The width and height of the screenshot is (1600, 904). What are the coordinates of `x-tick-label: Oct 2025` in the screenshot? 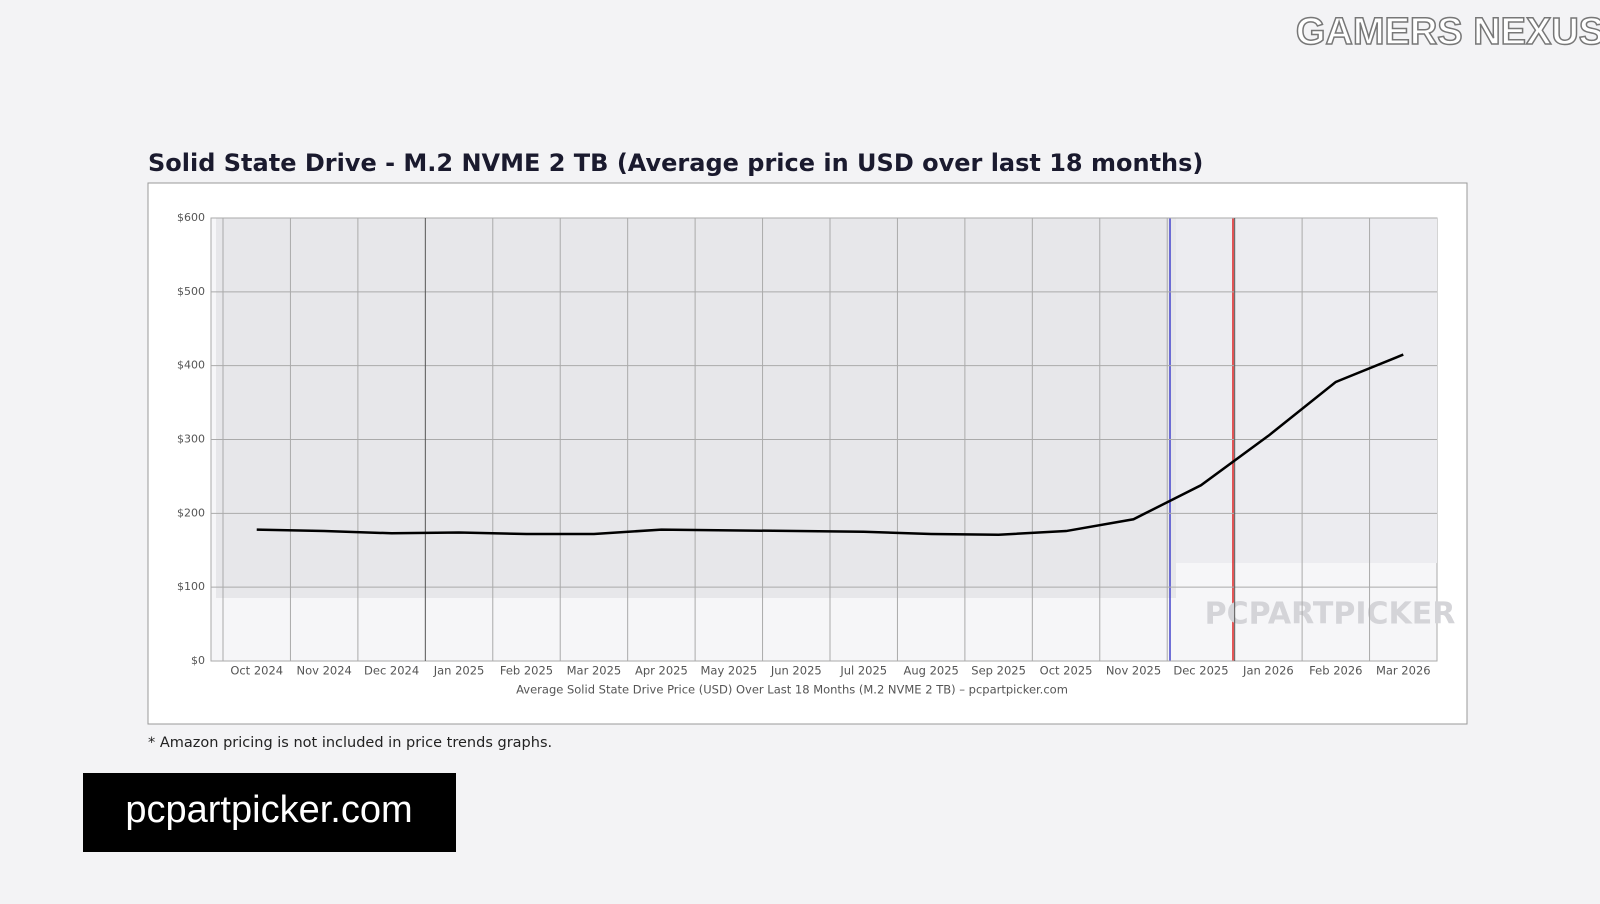 It's located at (1066, 671).